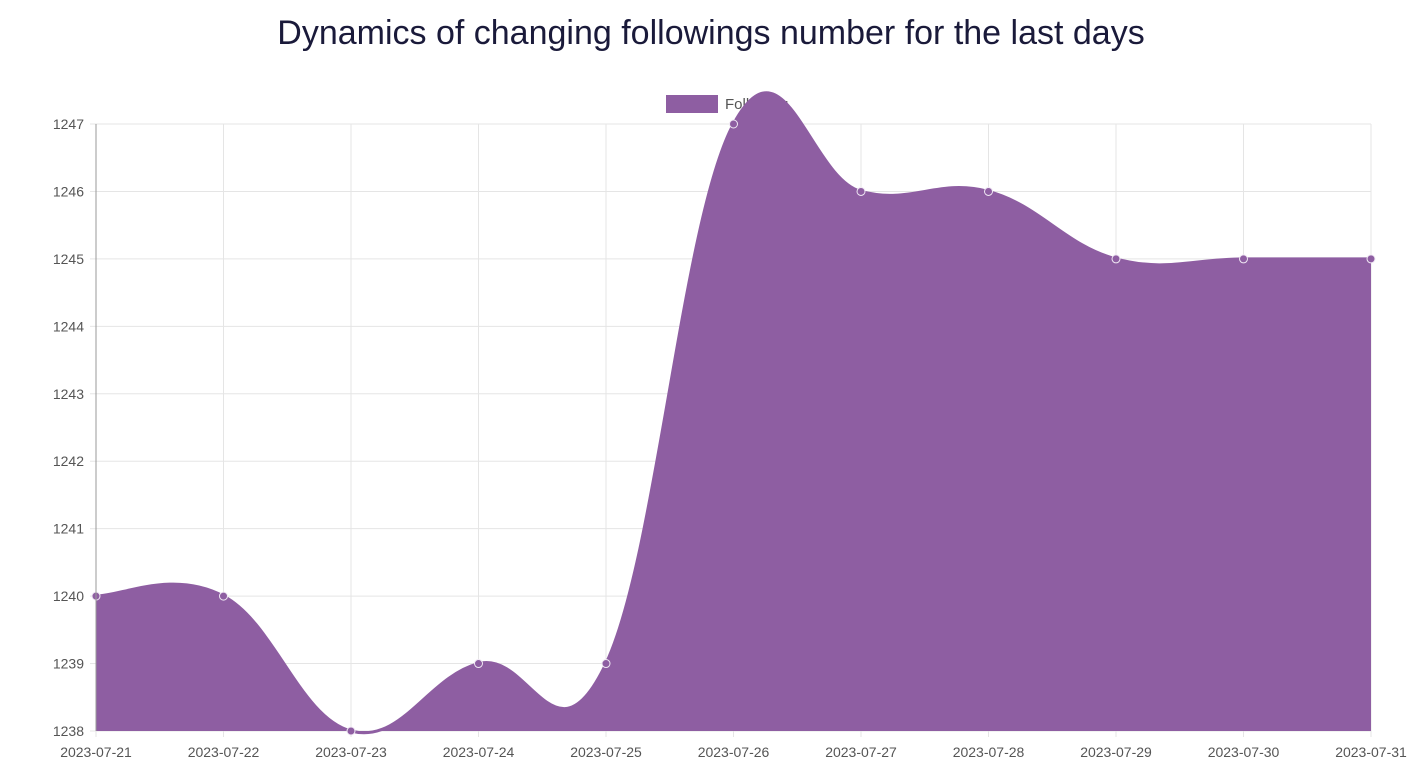  What do you see at coordinates (479, 752) in the screenshot?
I see `x-tick-label: 2023-07-24` at bounding box center [479, 752].